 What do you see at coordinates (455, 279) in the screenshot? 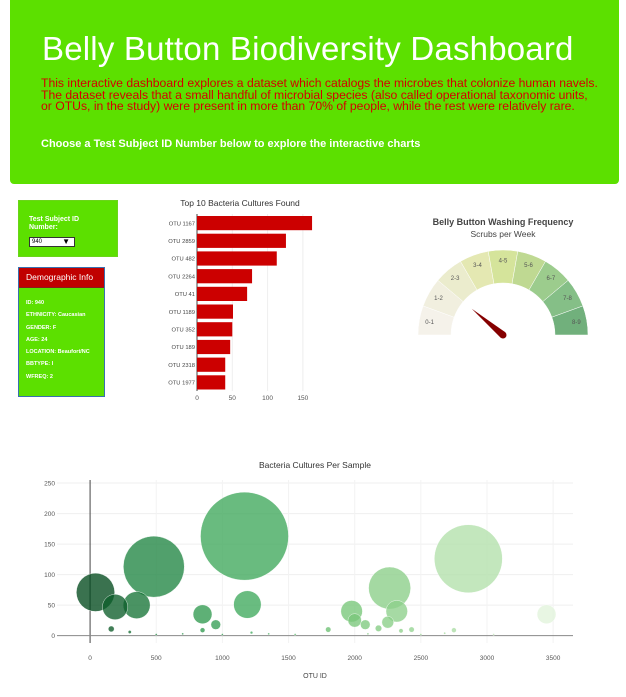
I see `gauge-segment-label: 2-3` at bounding box center [455, 279].